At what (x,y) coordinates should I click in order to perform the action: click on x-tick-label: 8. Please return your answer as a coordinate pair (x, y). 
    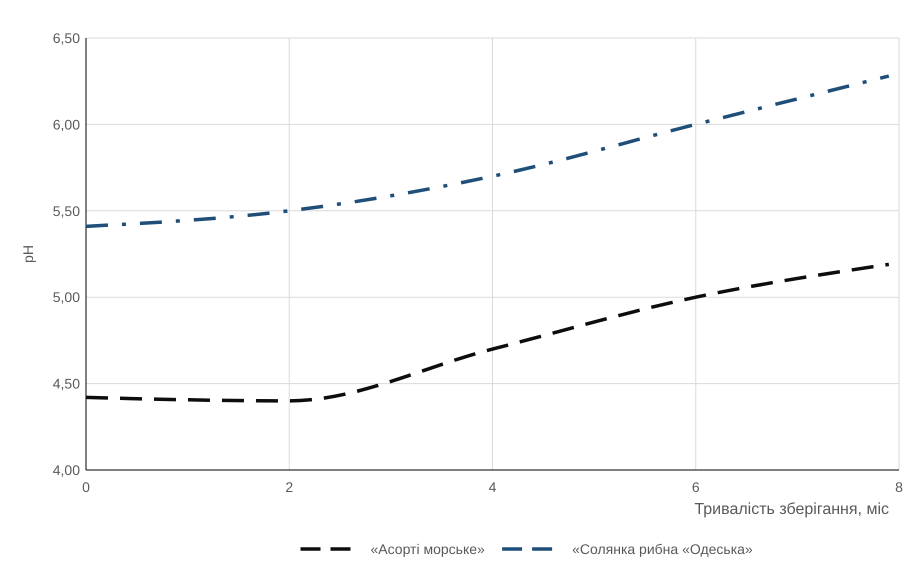
    Looking at the image, I should click on (899, 487).